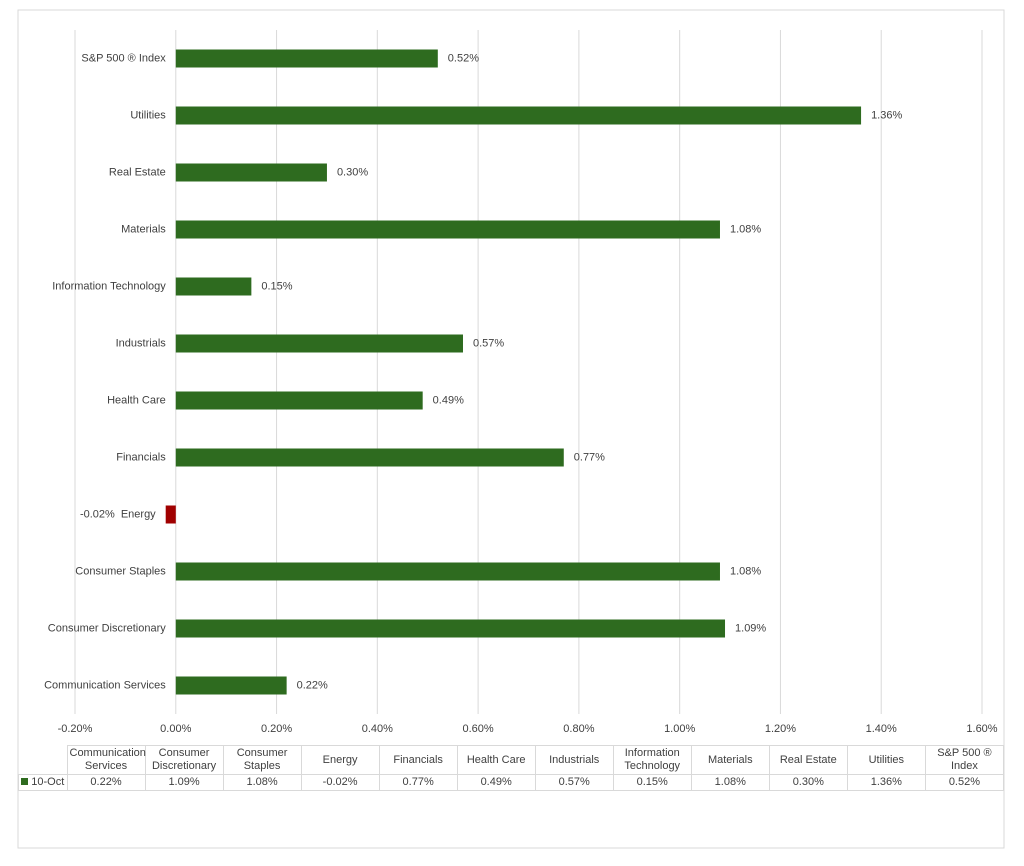 This screenshot has height=866, width=1024. I want to click on table-header-cell: Industrials, so click(574, 760).